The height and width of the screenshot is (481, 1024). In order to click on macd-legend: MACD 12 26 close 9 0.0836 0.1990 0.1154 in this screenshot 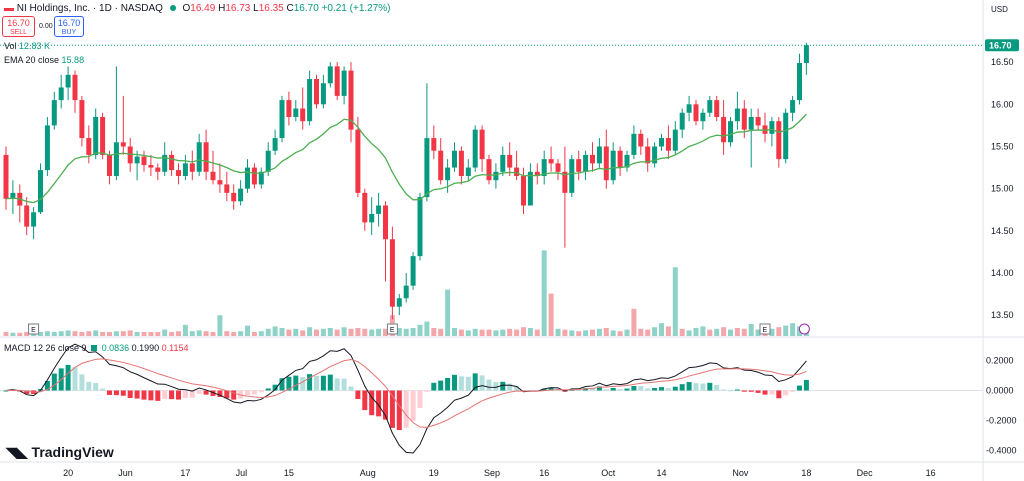, I will do `click(96, 348)`.